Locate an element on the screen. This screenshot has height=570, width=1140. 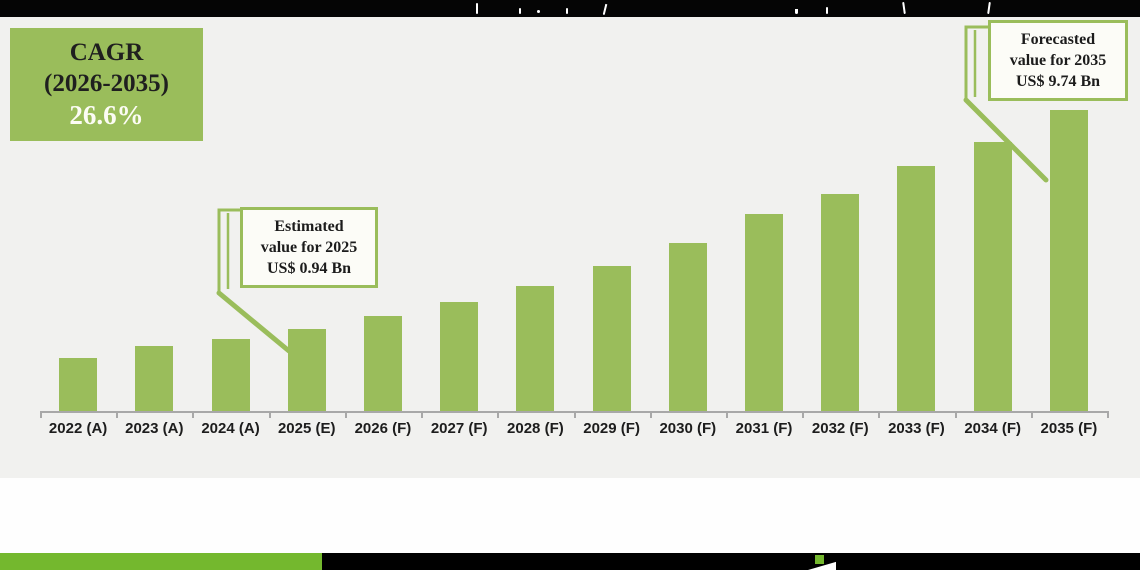
estimated-line1: Estimated is located at coordinates (309, 226).